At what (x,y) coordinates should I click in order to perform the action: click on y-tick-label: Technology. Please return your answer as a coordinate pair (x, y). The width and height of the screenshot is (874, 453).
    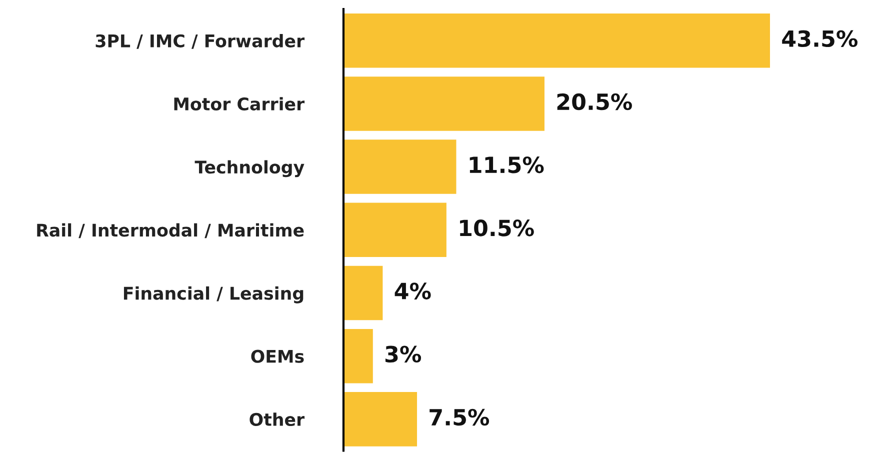
    Looking at the image, I should click on (249, 169).